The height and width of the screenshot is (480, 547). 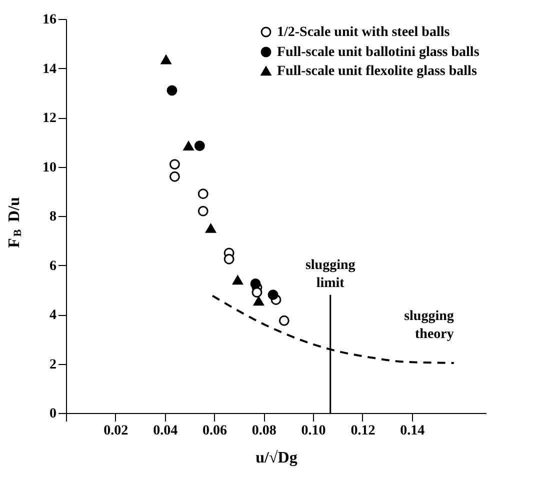 I want to click on y-tick-label: 4, so click(x=53, y=315).